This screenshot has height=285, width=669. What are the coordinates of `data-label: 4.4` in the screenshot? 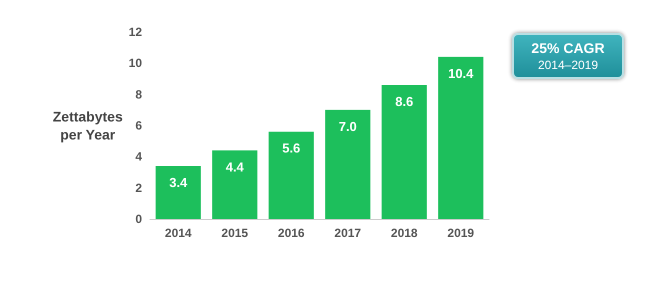 It's located at (235, 166).